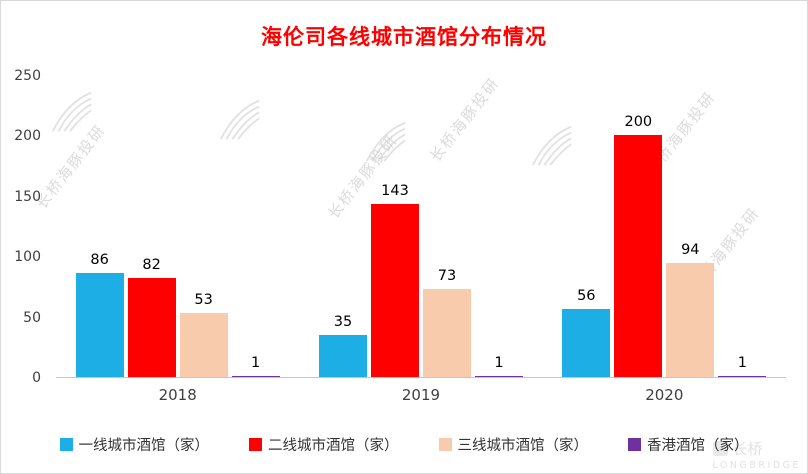  What do you see at coordinates (203, 334) in the screenshot?
I see `bar: 53` at bounding box center [203, 334].